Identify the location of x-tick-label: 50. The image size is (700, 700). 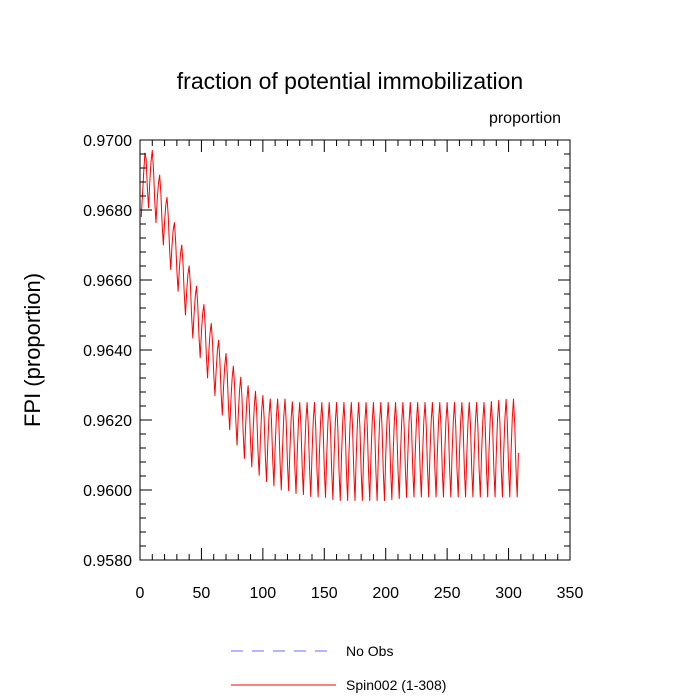
(202, 593).